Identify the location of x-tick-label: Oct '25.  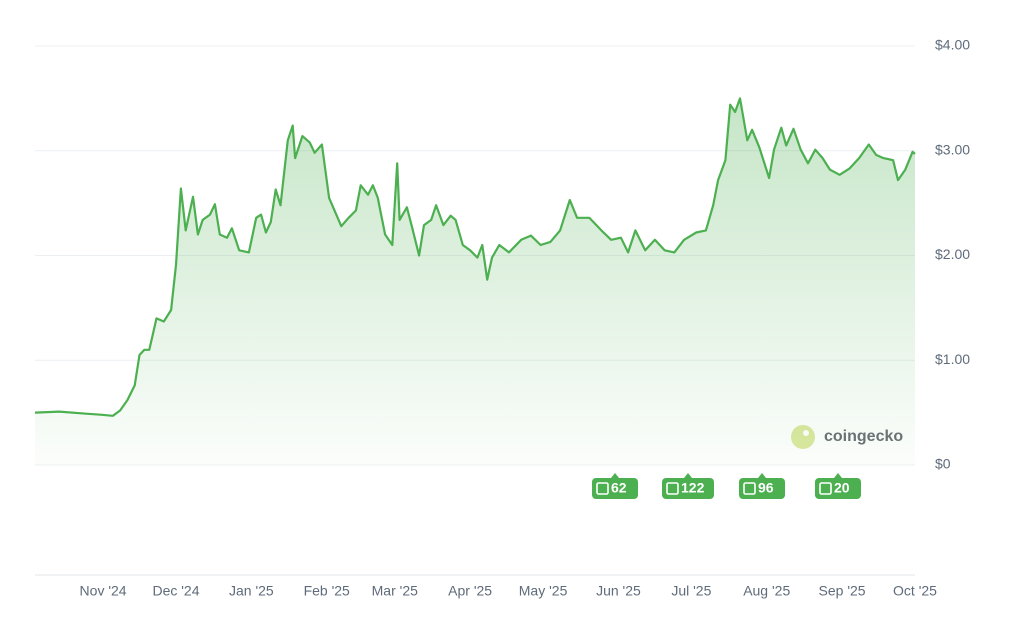
(915, 591).